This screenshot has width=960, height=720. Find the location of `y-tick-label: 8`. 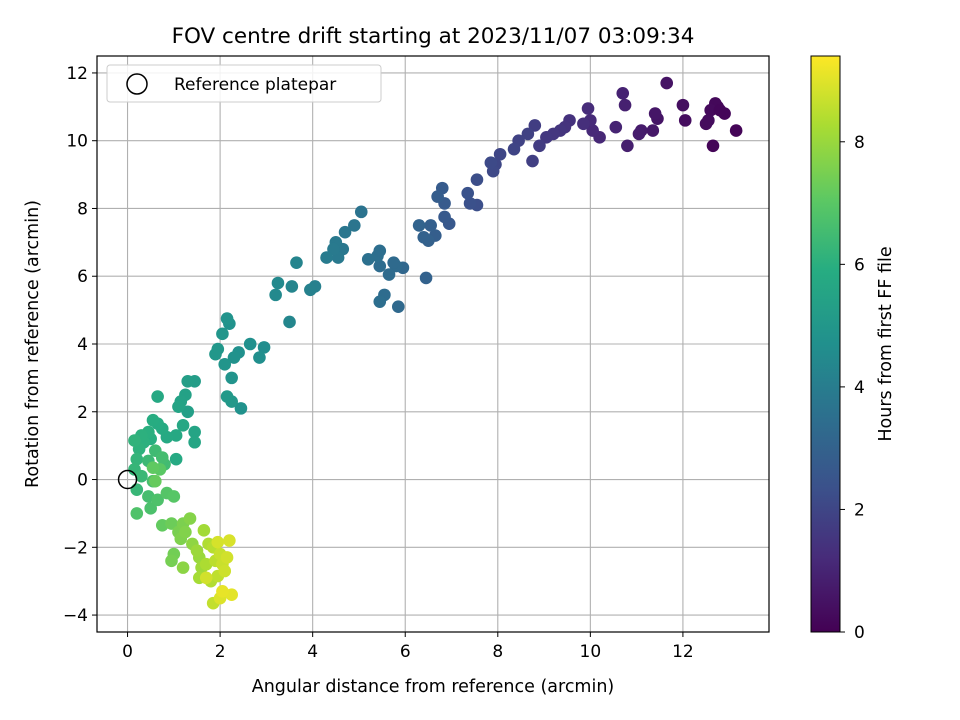

y-tick-label: 8 is located at coordinates (82, 209).